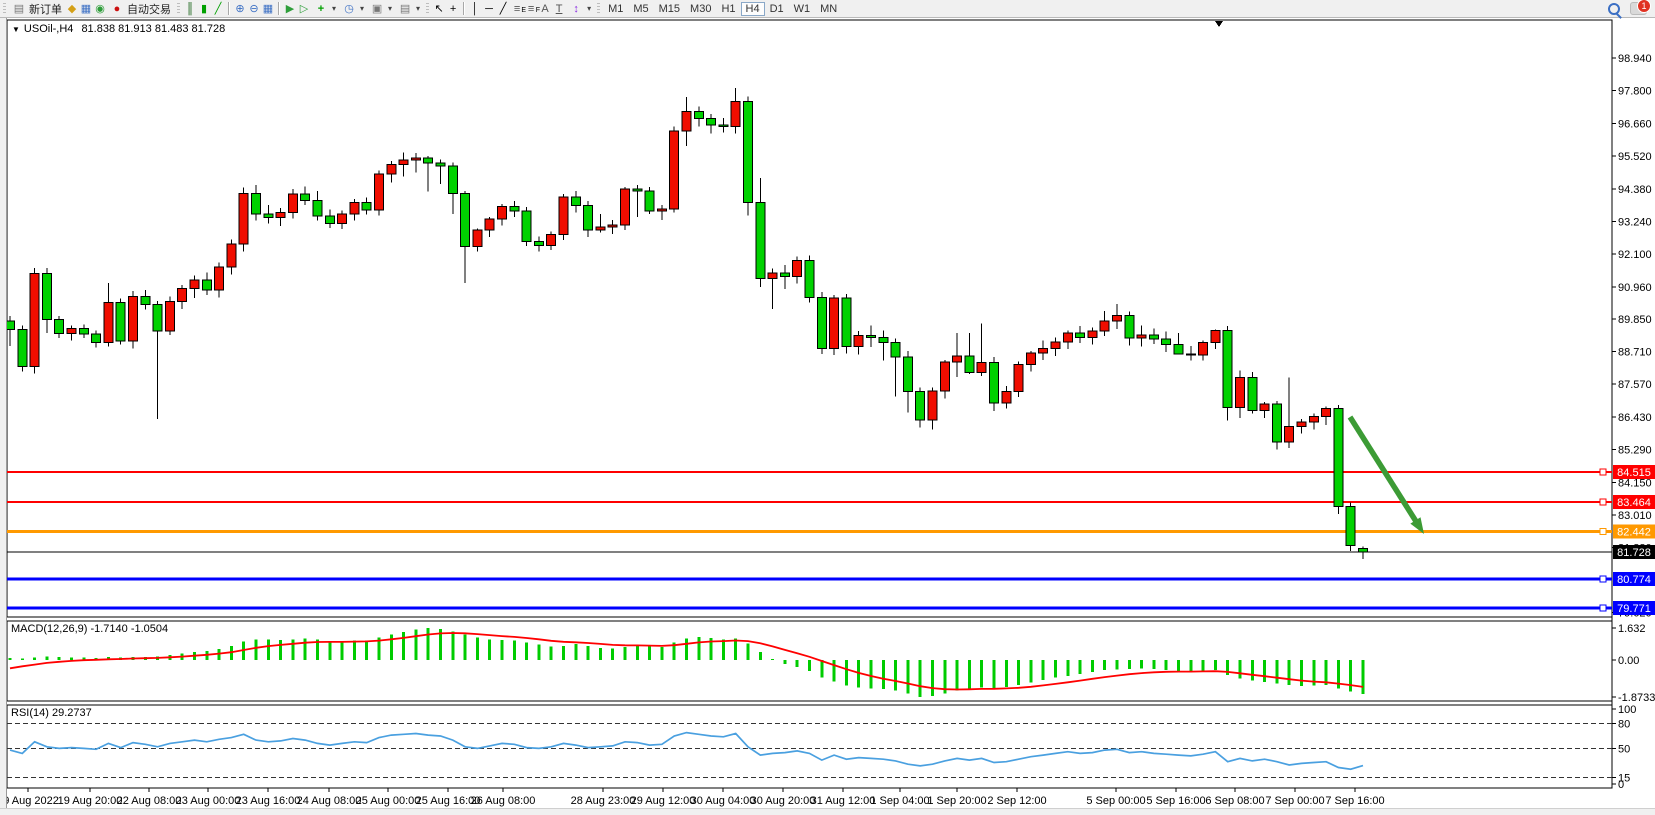  Describe the element at coordinates (580, 9) in the screenshot. I see `arrows-button: ▾` at that location.